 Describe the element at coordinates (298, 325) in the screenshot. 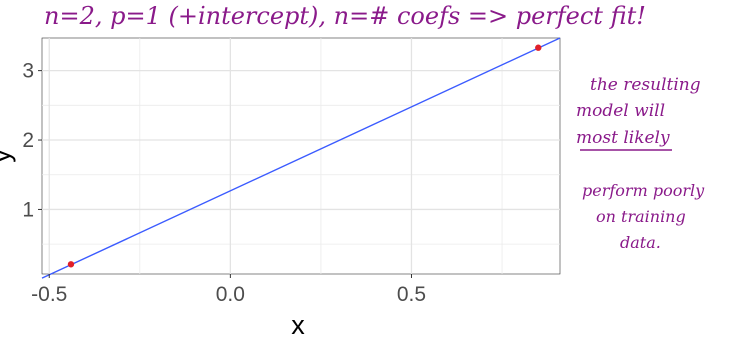

I see `x-axis-title: x` at that location.